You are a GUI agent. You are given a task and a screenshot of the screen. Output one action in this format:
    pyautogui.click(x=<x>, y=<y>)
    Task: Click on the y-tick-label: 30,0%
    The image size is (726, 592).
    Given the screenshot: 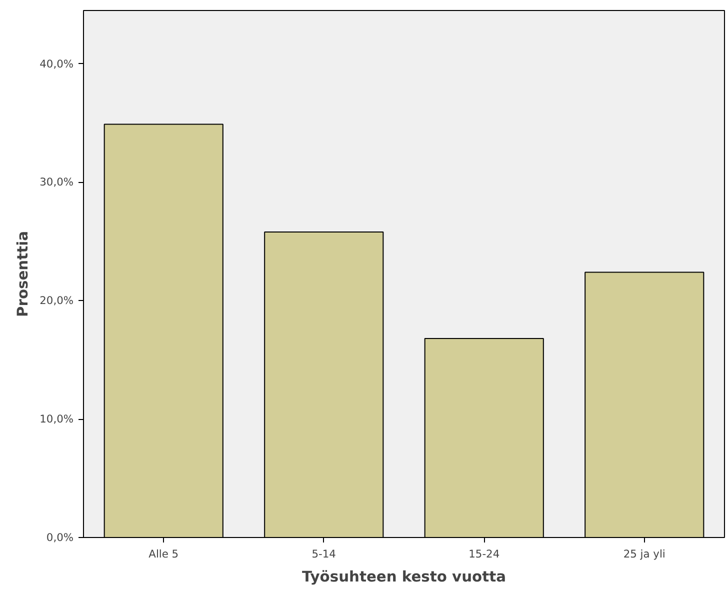 What is the action you would take?
    pyautogui.click(x=57, y=182)
    